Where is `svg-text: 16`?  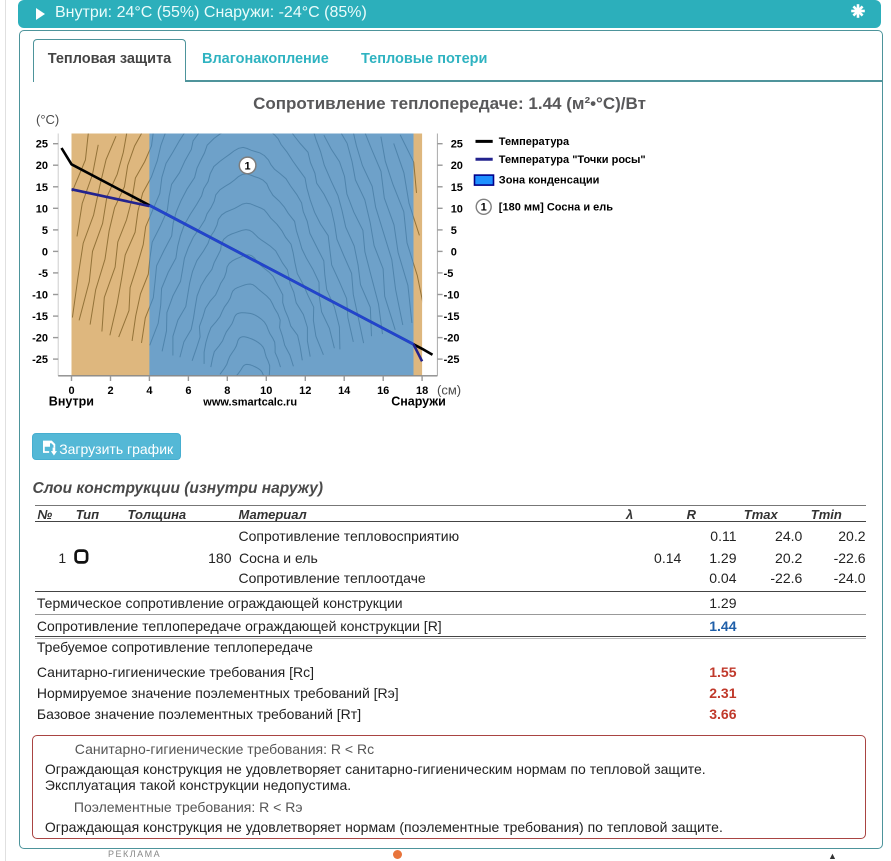
svg-text: 16 is located at coordinates (383, 391).